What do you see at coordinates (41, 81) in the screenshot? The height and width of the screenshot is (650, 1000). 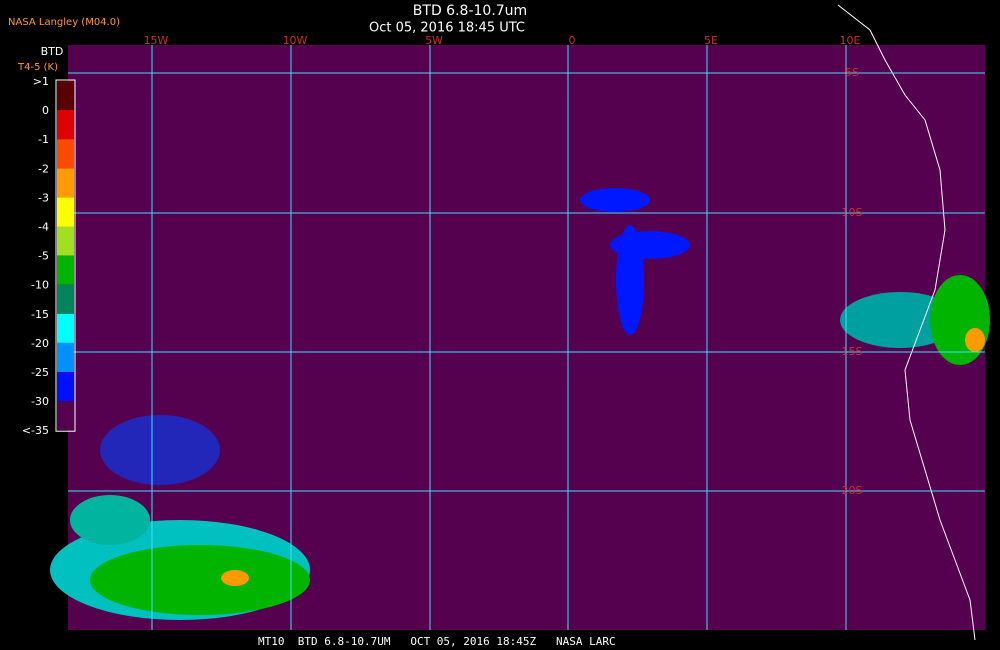 I see `colorbar-label: >1` at bounding box center [41, 81].